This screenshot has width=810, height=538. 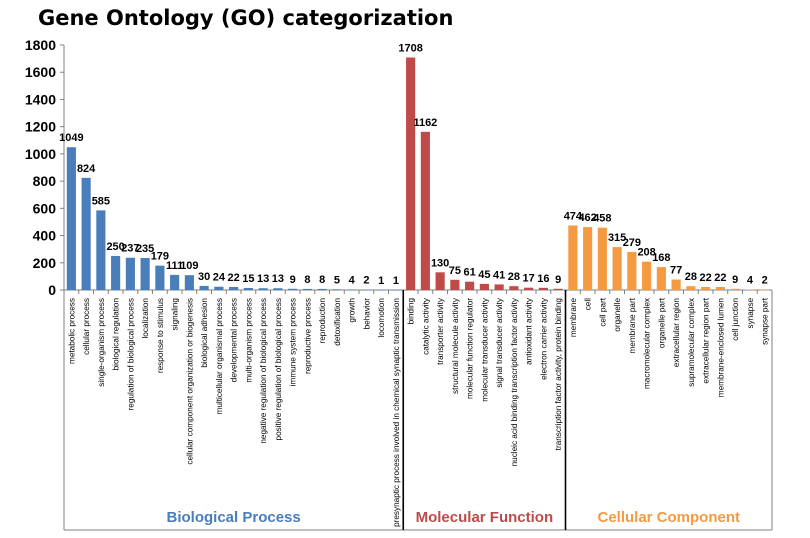 I want to click on group-label: Molecular Function, so click(x=485, y=517).